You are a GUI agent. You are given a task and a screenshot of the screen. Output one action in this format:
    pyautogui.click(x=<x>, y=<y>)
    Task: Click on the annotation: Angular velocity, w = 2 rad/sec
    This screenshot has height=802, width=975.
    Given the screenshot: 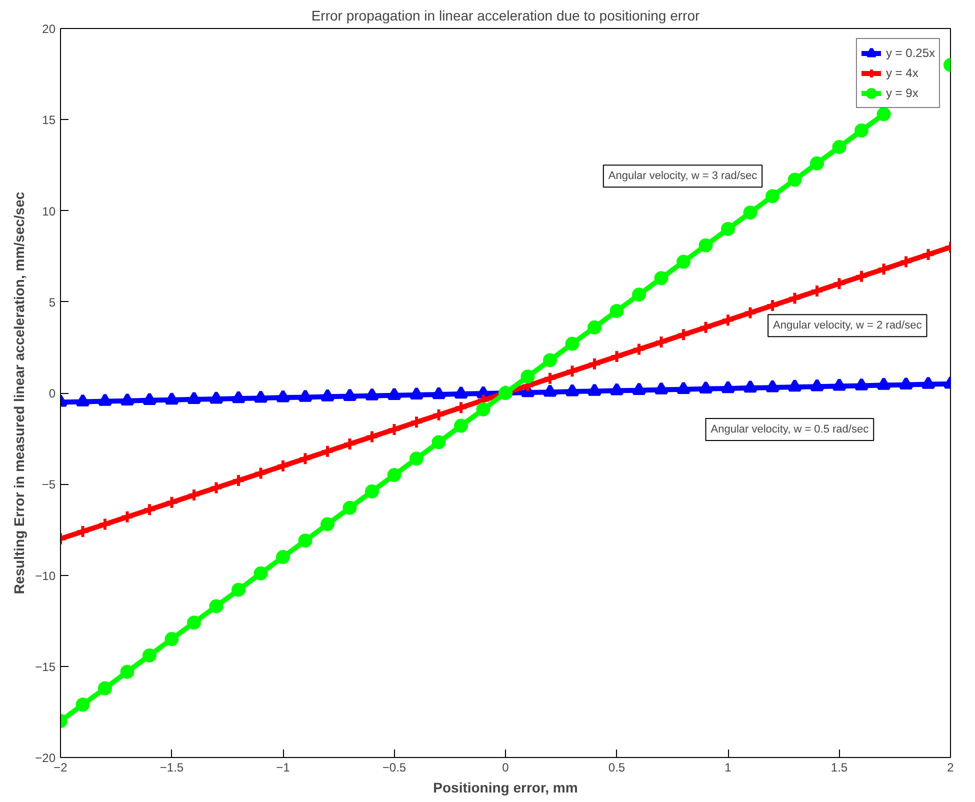 What is the action you would take?
    pyautogui.click(x=847, y=326)
    